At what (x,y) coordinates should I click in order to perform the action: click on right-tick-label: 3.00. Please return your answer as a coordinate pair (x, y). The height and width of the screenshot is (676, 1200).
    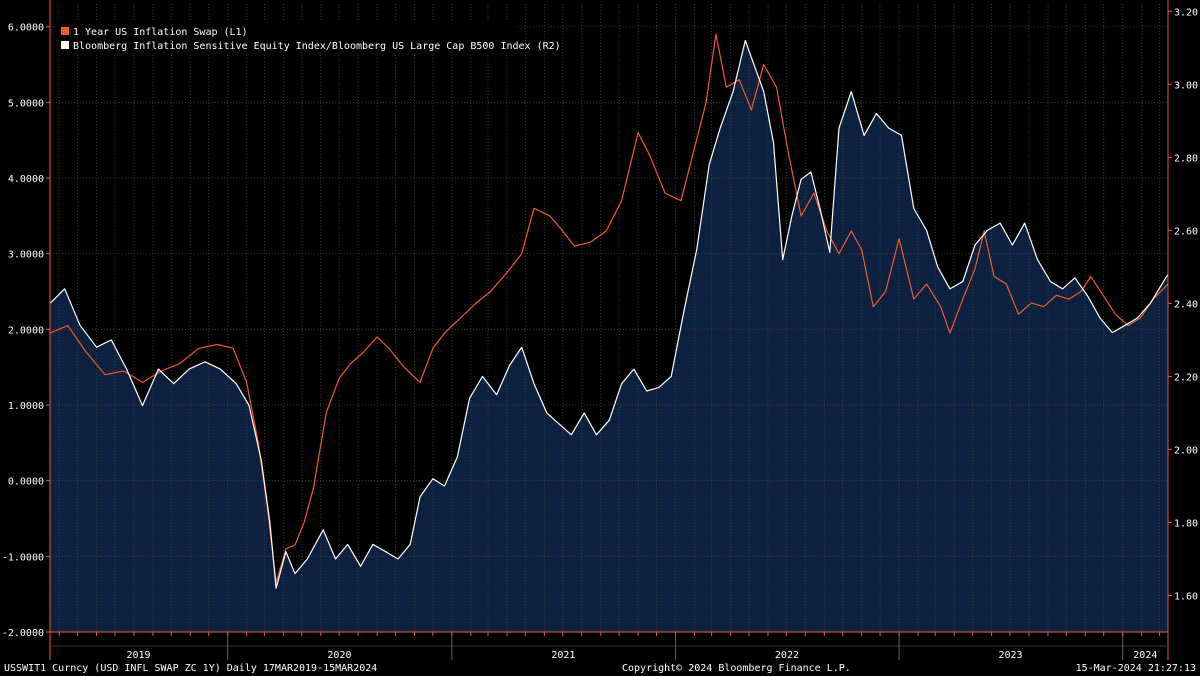
    Looking at the image, I should click on (1186, 85).